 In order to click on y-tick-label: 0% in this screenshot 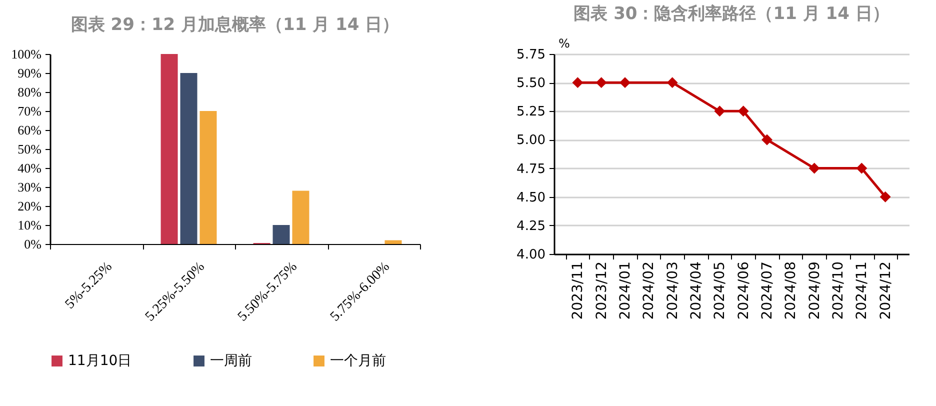, I will do `click(33, 244)`.